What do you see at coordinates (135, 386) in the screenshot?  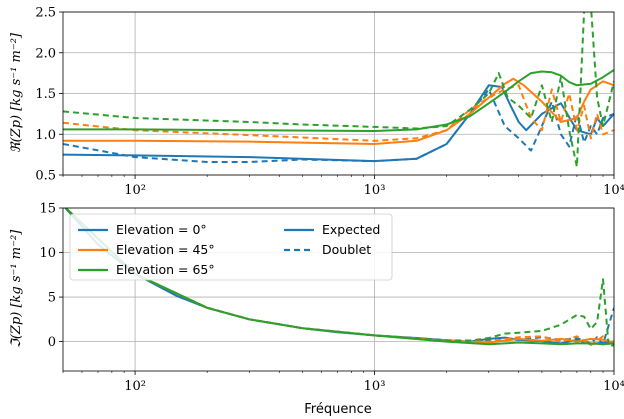 I see `imag-xtick-label: 10²` at bounding box center [135, 386].